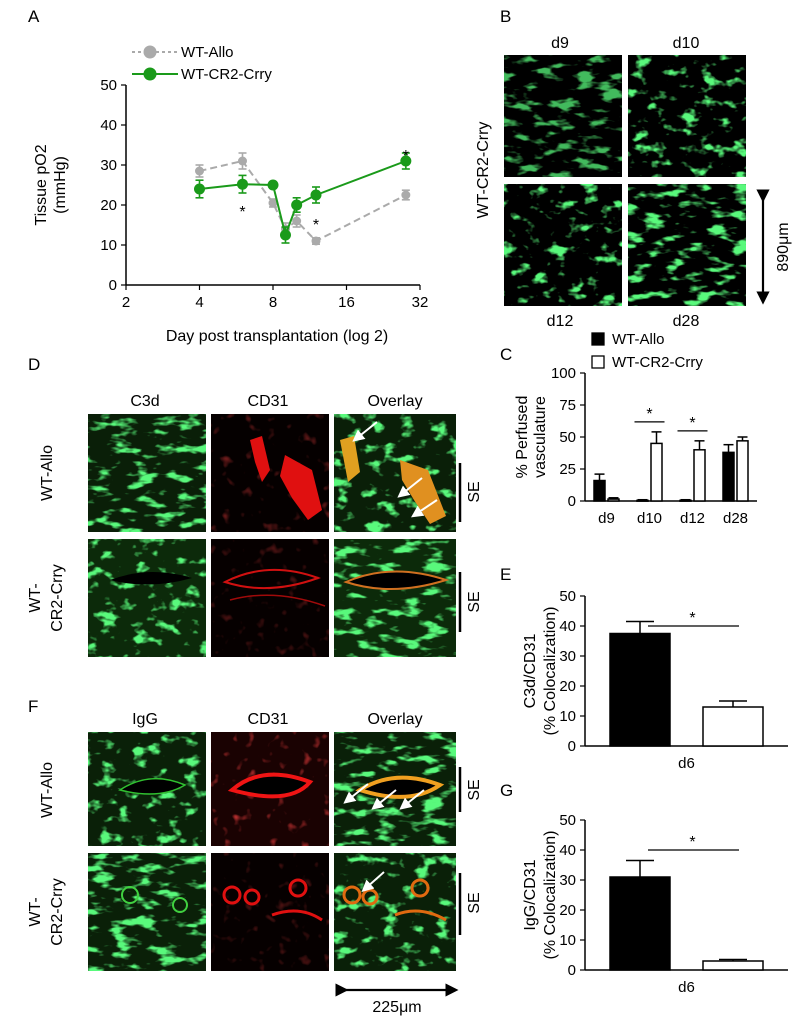 This screenshot has width=800, height=1018. Describe the element at coordinates (60, 185) in the screenshot. I see `y-axis-label-a-2: (mmHg)` at that location.